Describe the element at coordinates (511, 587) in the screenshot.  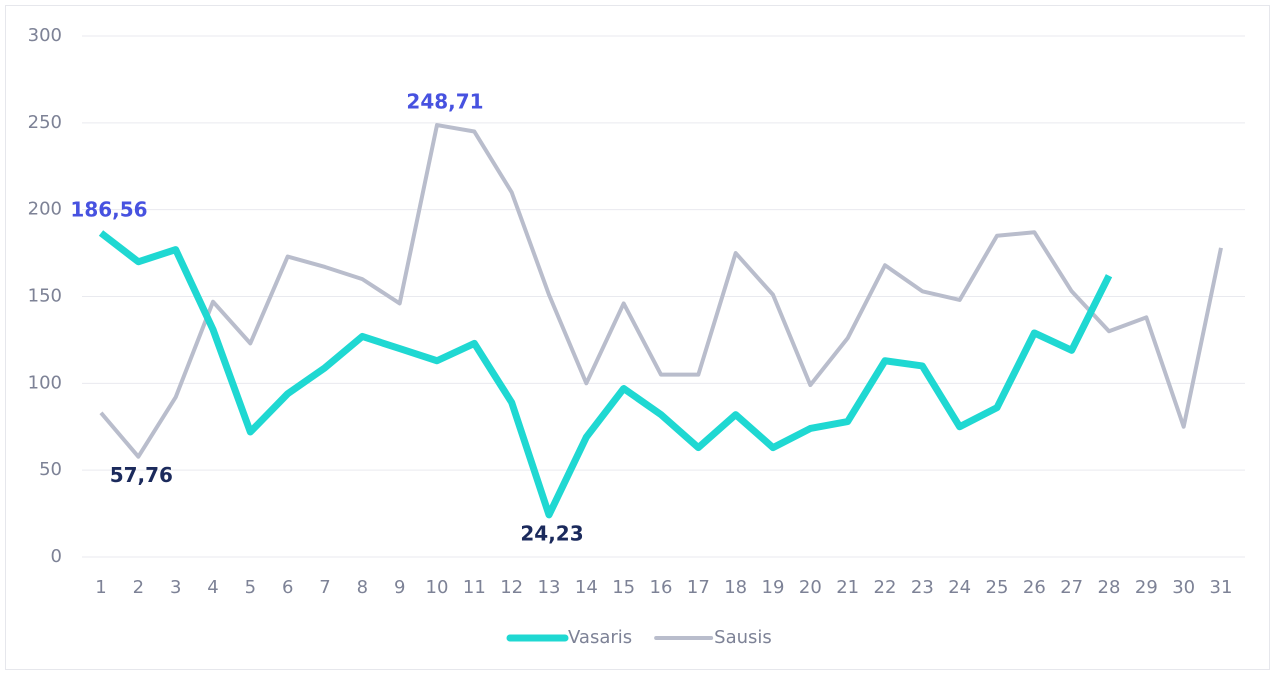
I see `x-tick-label: 12` at that location.